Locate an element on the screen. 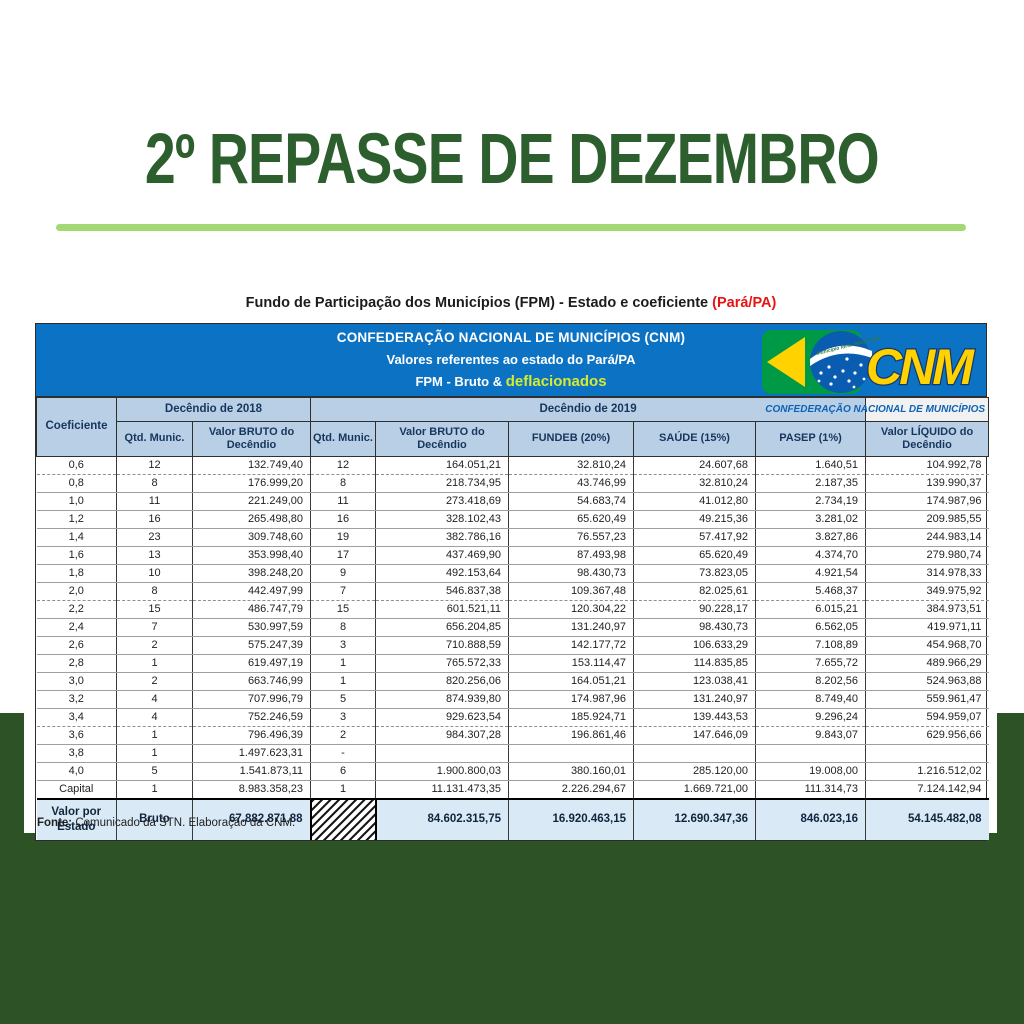  cell: 32.810,24 is located at coordinates (571, 465).